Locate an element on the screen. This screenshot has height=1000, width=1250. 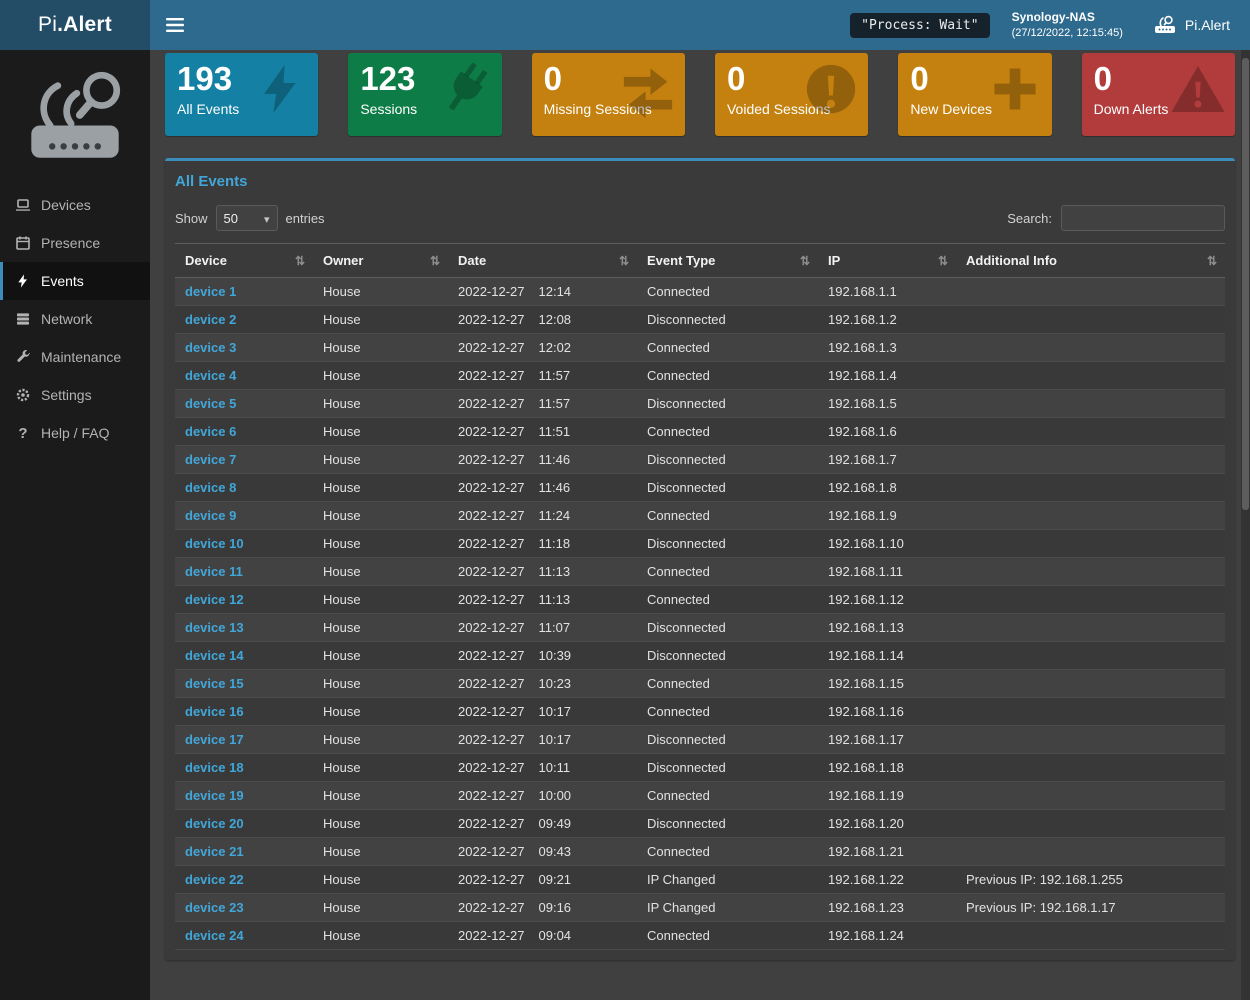
device-link: device 11 is located at coordinates (214, 571).